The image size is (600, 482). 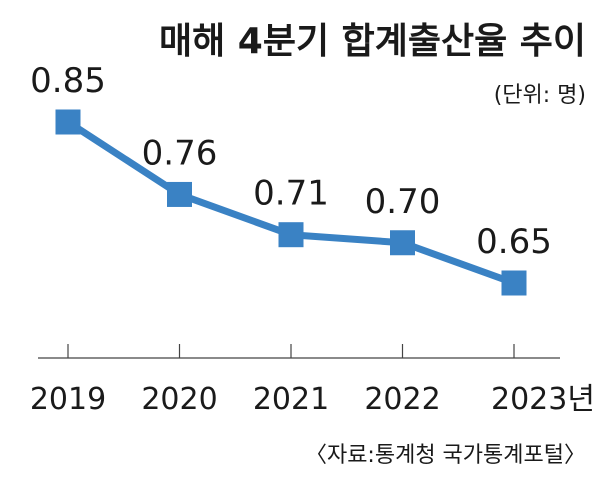 I want to click on chart-title: 매해 4분기 합계출산율 추이, so click(x=372, y=41).